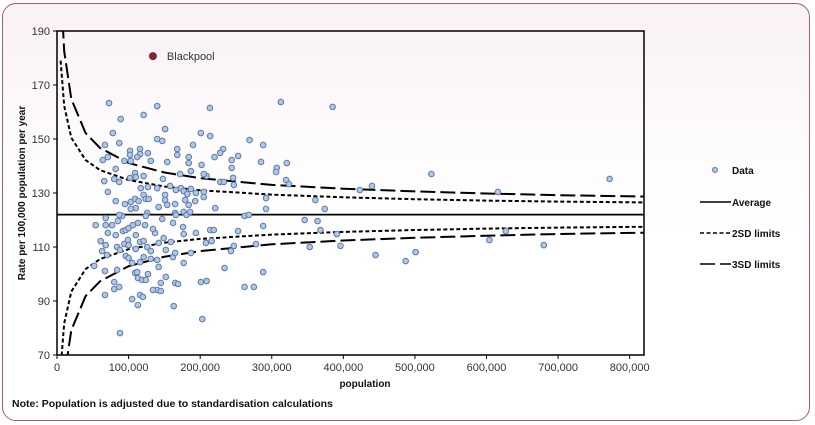 The height and width of the screenshot is (425, 815). What do you see at coordinates (22, 193) in the screenshot?
I see `y-axis-label: Rate per 100,000 population per year` at bounding box center [22, 193].